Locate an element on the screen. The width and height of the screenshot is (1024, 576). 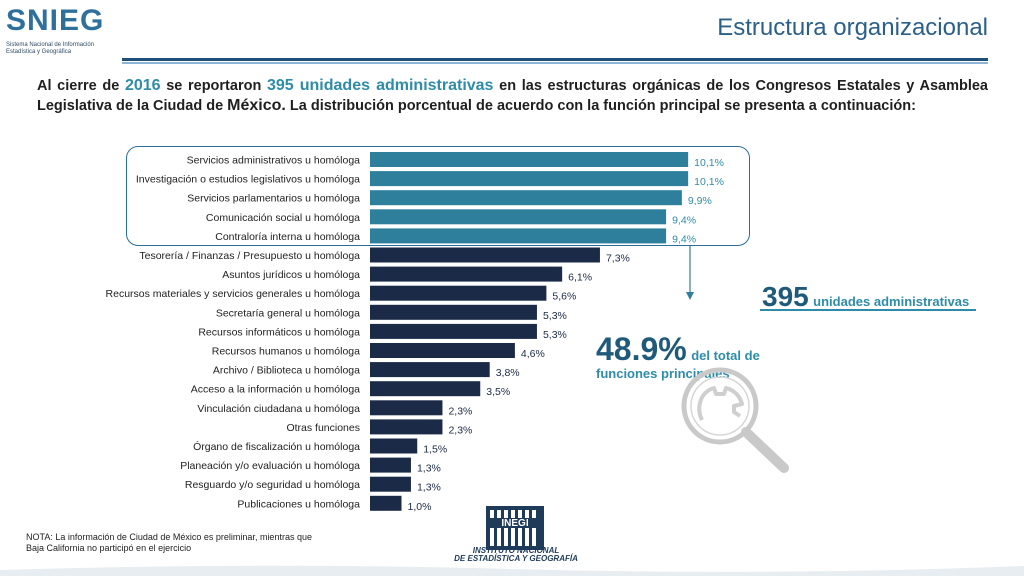
value-label: 6,1% is located at coordinates (580, 278).